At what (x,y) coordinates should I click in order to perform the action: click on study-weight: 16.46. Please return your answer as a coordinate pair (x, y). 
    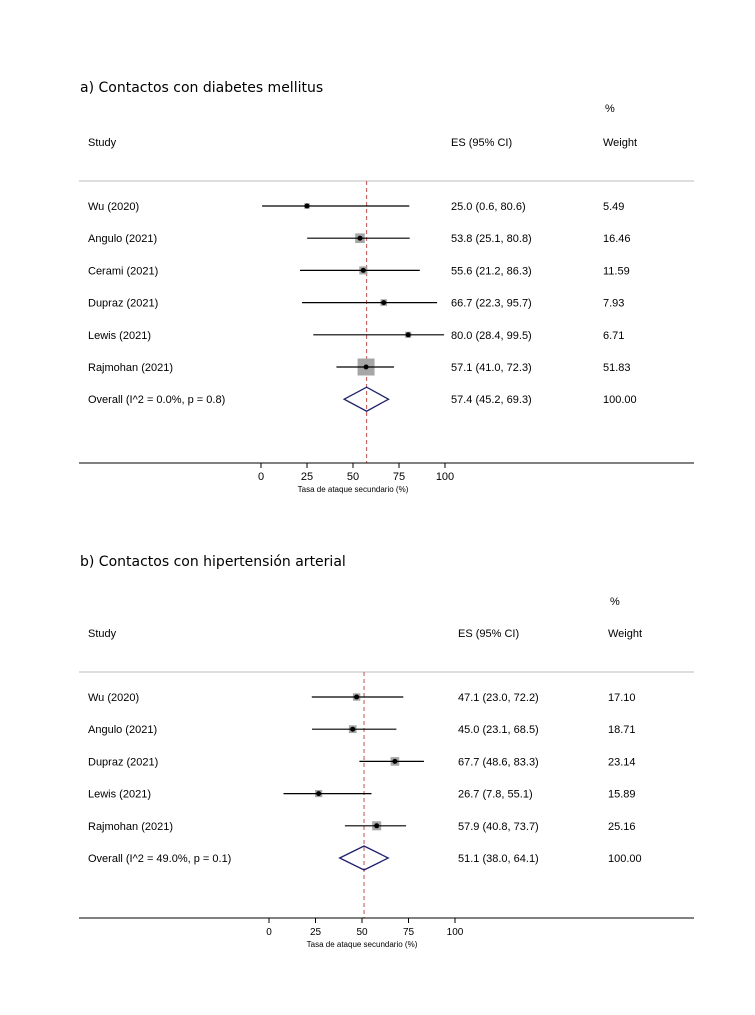
    Looking at the image, I should click on (617, 239).